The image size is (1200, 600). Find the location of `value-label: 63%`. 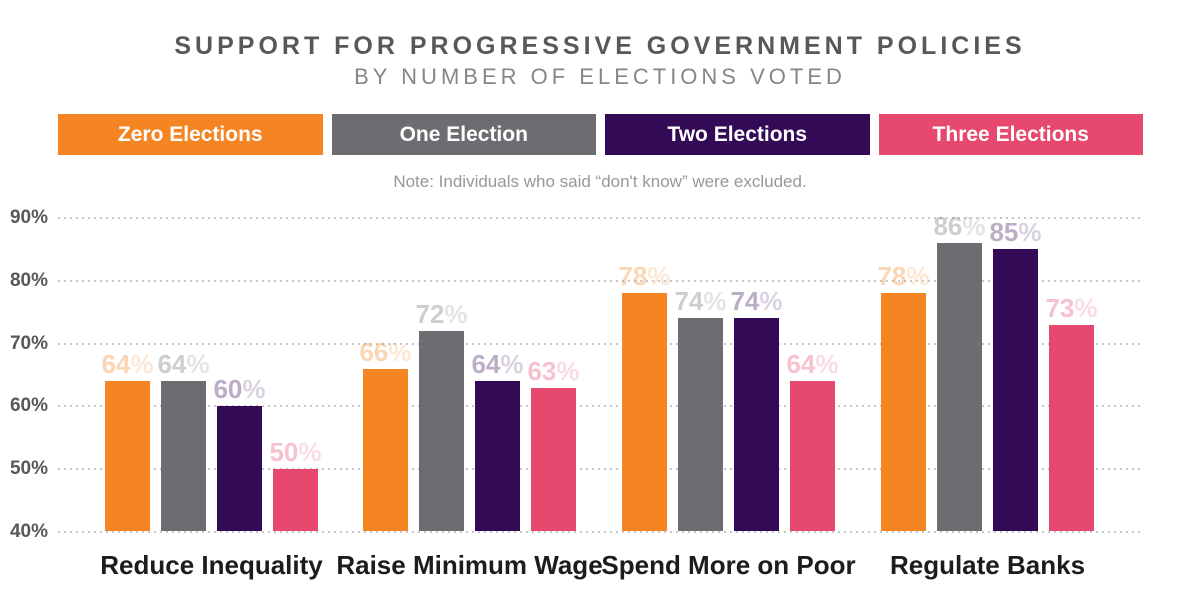

value-label: 63% is located at coordinates (553, 371).